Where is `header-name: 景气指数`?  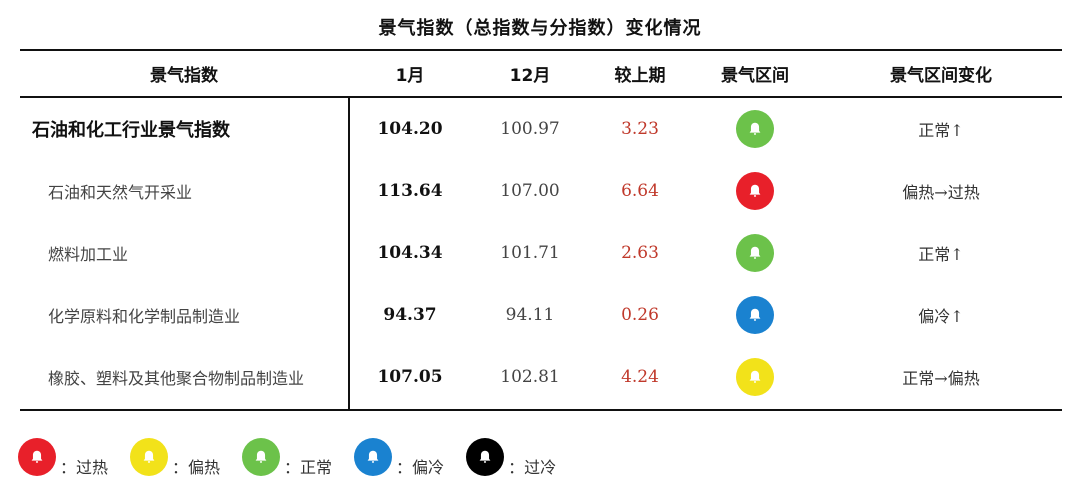
header-name: 景气指数 is located at coordinates (184, 76).